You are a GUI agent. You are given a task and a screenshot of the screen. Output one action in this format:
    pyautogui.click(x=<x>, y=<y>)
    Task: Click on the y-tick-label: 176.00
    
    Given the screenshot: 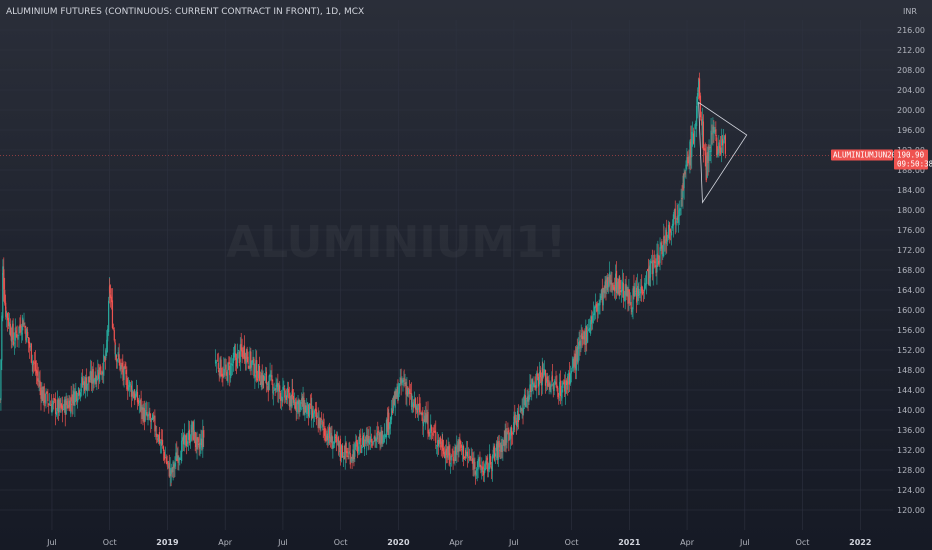 What is the action you would take?
    pyautogui.click(x=911, y=230)
    